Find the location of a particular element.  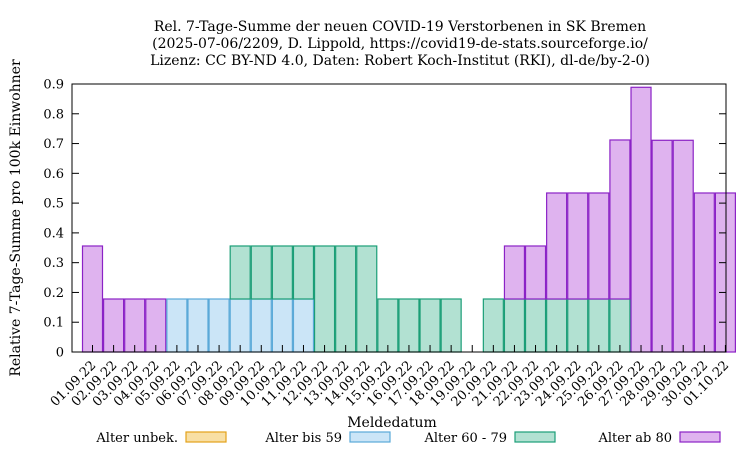

y-tick-label: 0.3 is located at coordinates (53, 263).